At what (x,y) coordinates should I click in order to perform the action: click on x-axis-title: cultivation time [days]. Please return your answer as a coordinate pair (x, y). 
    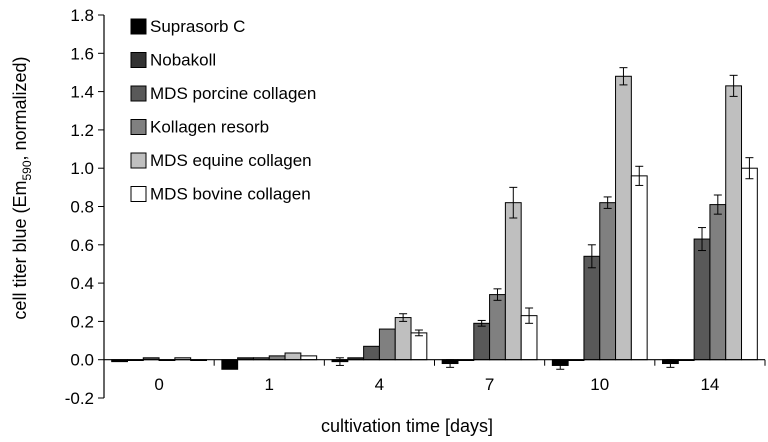
    Looking at the image, I should click on (407, 426).